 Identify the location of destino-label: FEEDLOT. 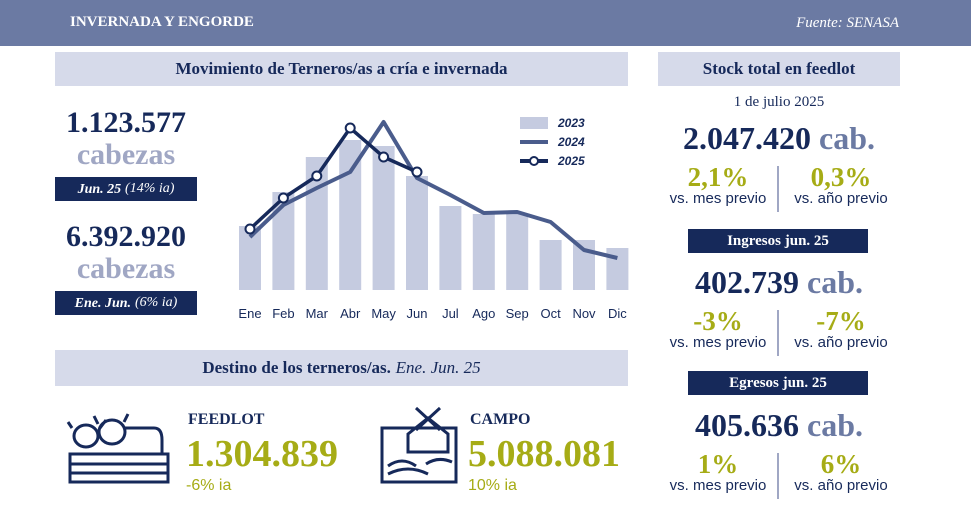
(226, 419).